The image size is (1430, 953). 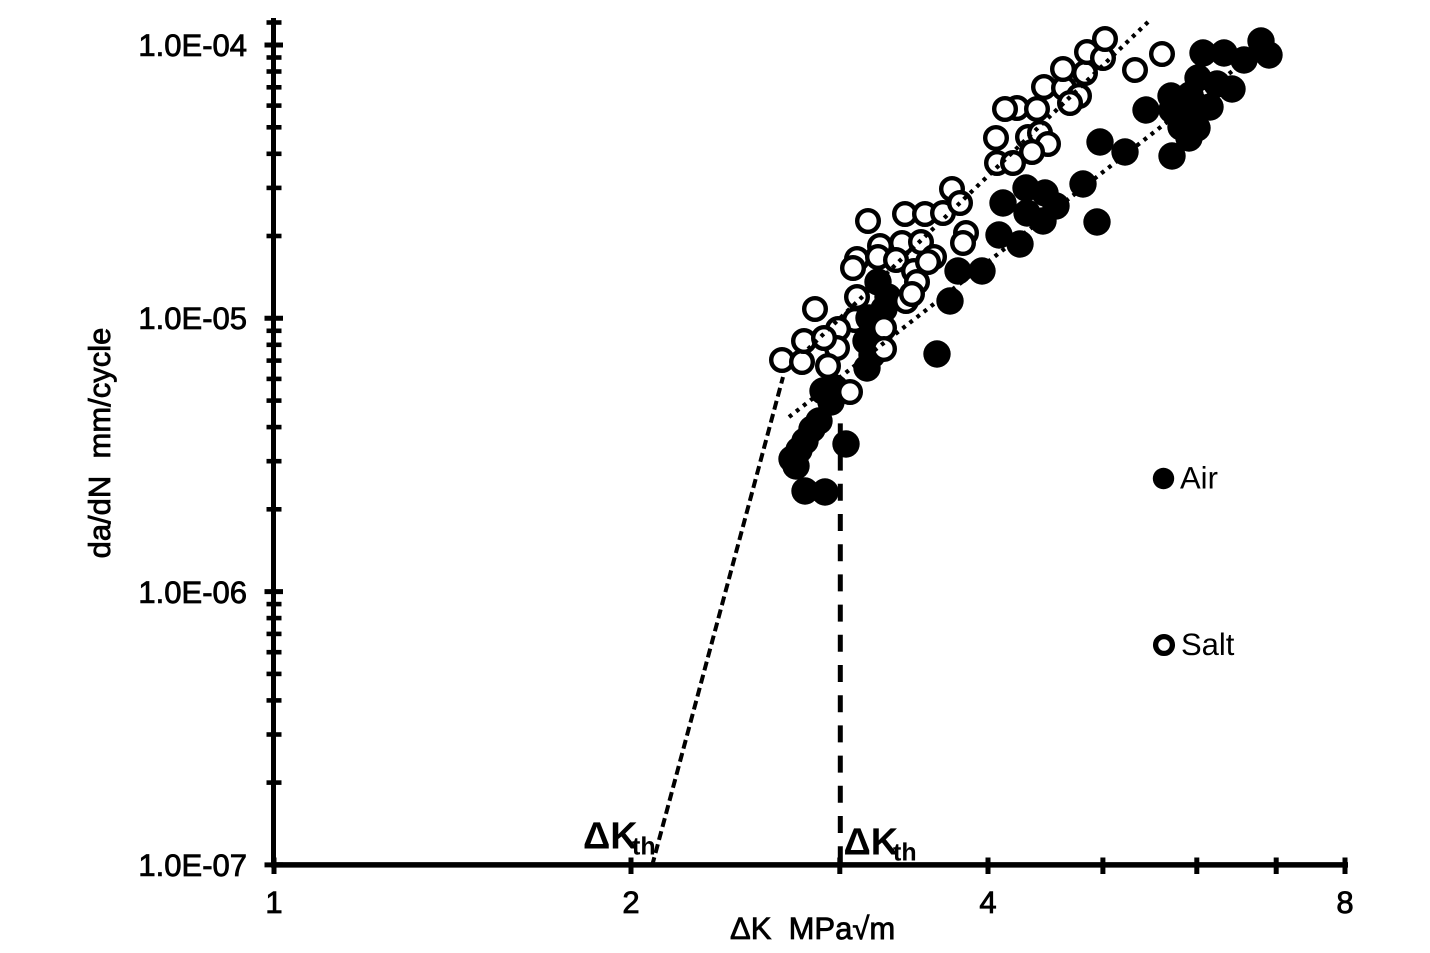 What do you see at coordinates (630, 902) in the screenshot?
I see `svg-text: 2` at bounding box center [630, 902].